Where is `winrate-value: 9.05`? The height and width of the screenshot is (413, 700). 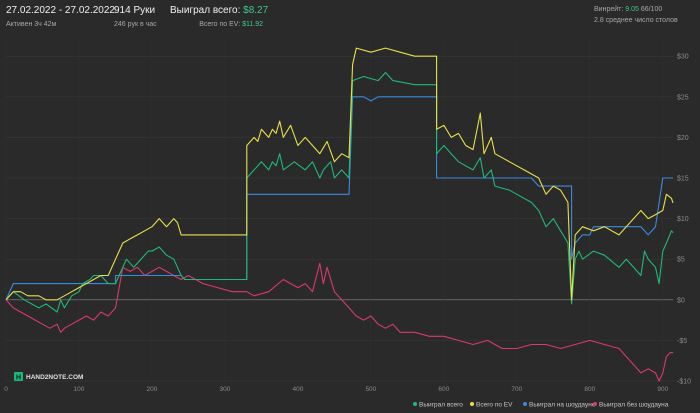
winrate-value: 9.05 is located at coordinates (632, 9).